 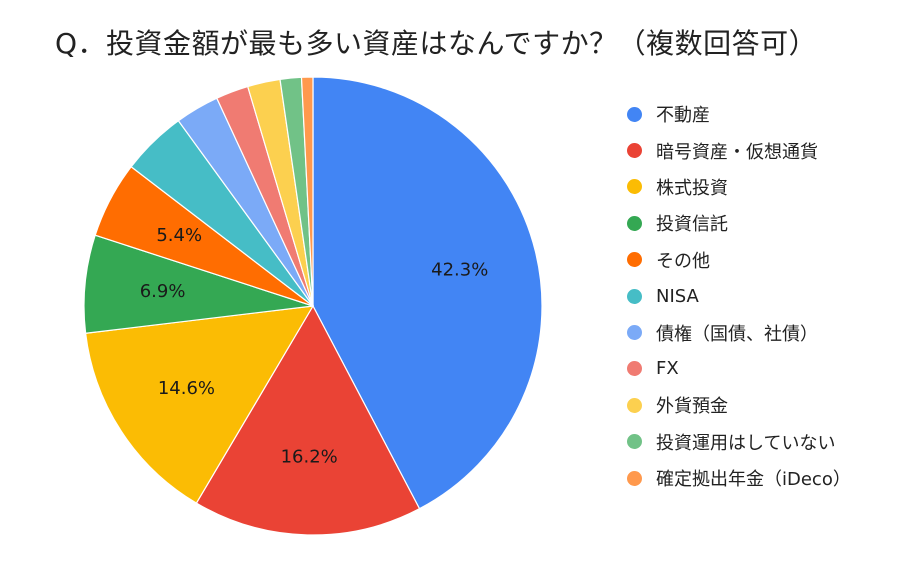 I want to click on data-label-slice-4: 6.9%, so click(x=163, y=291).